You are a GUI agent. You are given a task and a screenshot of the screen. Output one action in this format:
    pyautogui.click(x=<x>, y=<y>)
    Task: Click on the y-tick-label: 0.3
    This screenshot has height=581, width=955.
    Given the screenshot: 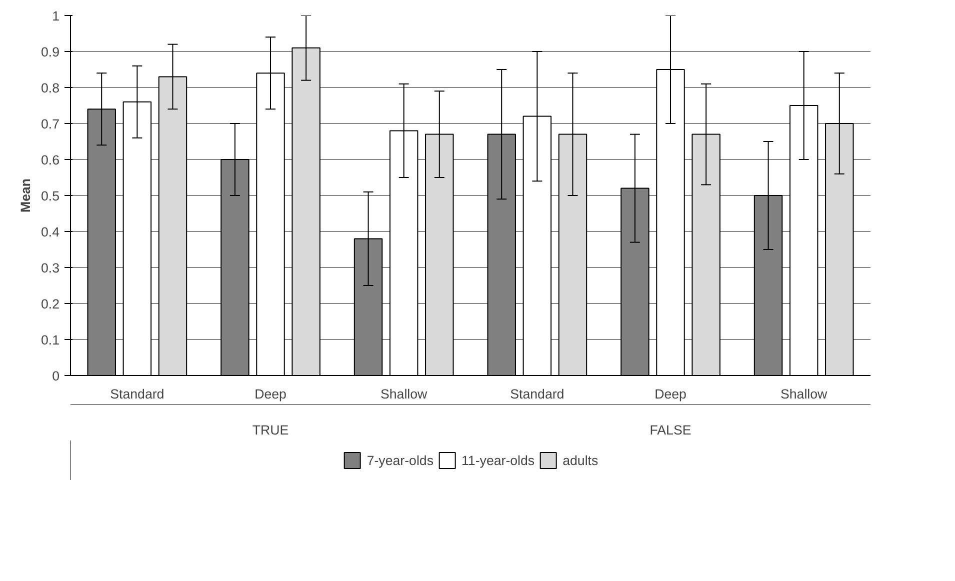 What is the action you would take?
    pyautogui.click(x=50, y=268)
    